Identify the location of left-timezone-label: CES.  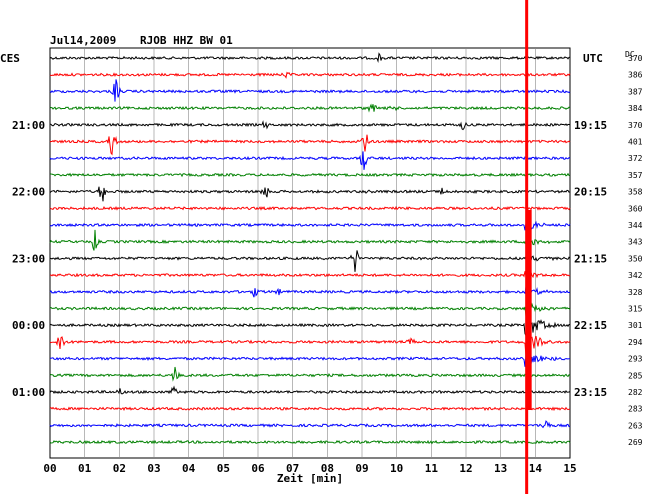
(10, 58).